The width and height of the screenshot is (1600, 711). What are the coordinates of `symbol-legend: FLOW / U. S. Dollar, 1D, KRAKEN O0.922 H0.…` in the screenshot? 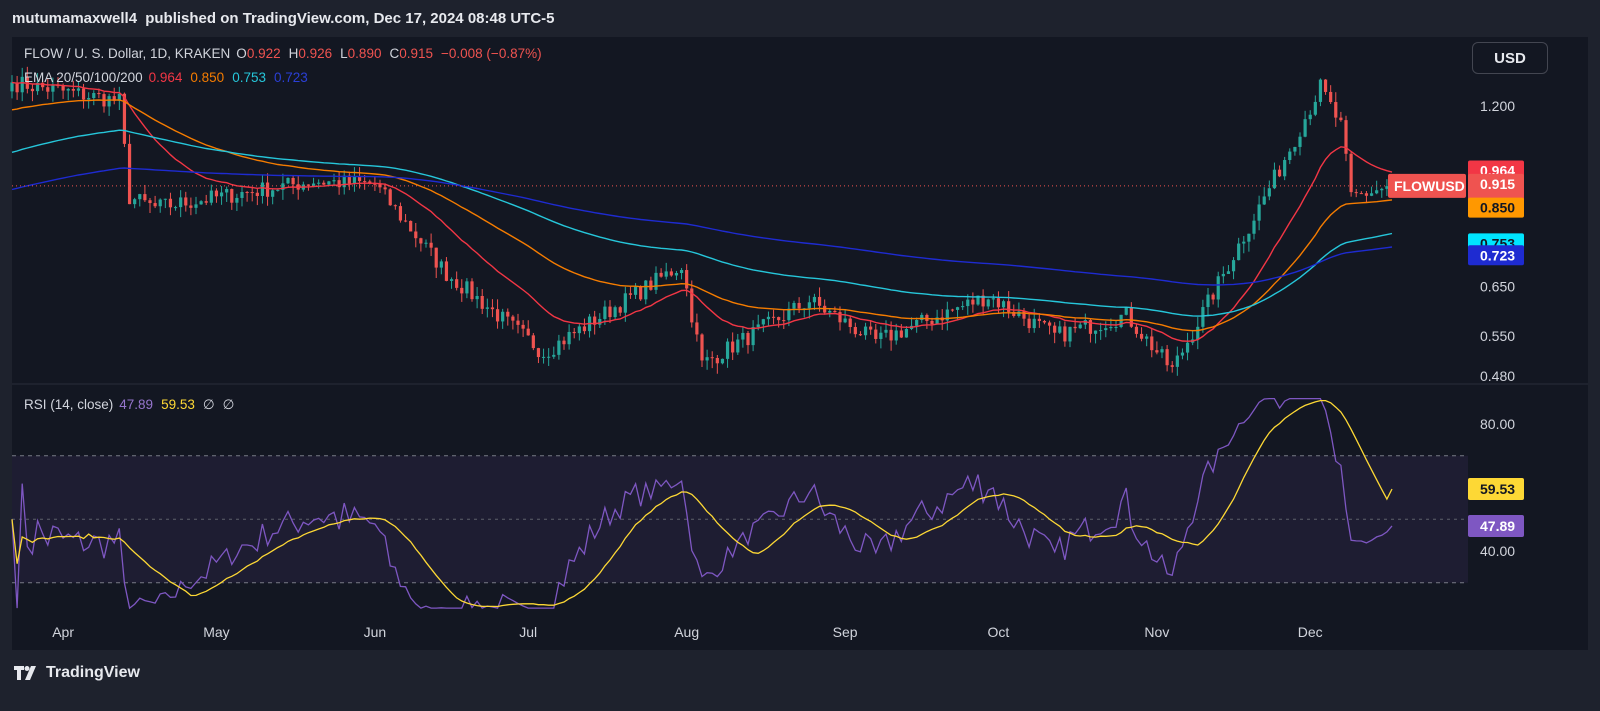 It's located at (286, 53).